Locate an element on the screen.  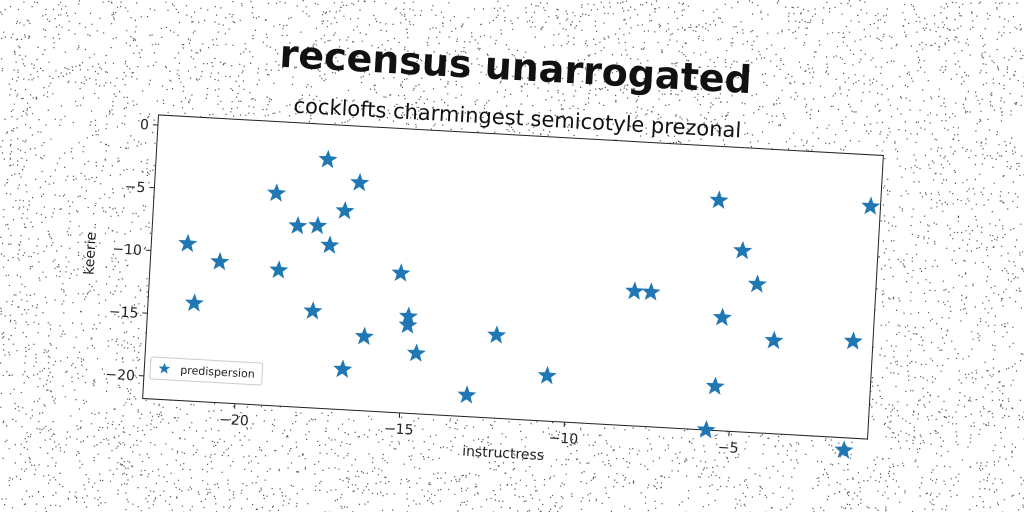
legend: predispersion is located at coordinates (206, 371).